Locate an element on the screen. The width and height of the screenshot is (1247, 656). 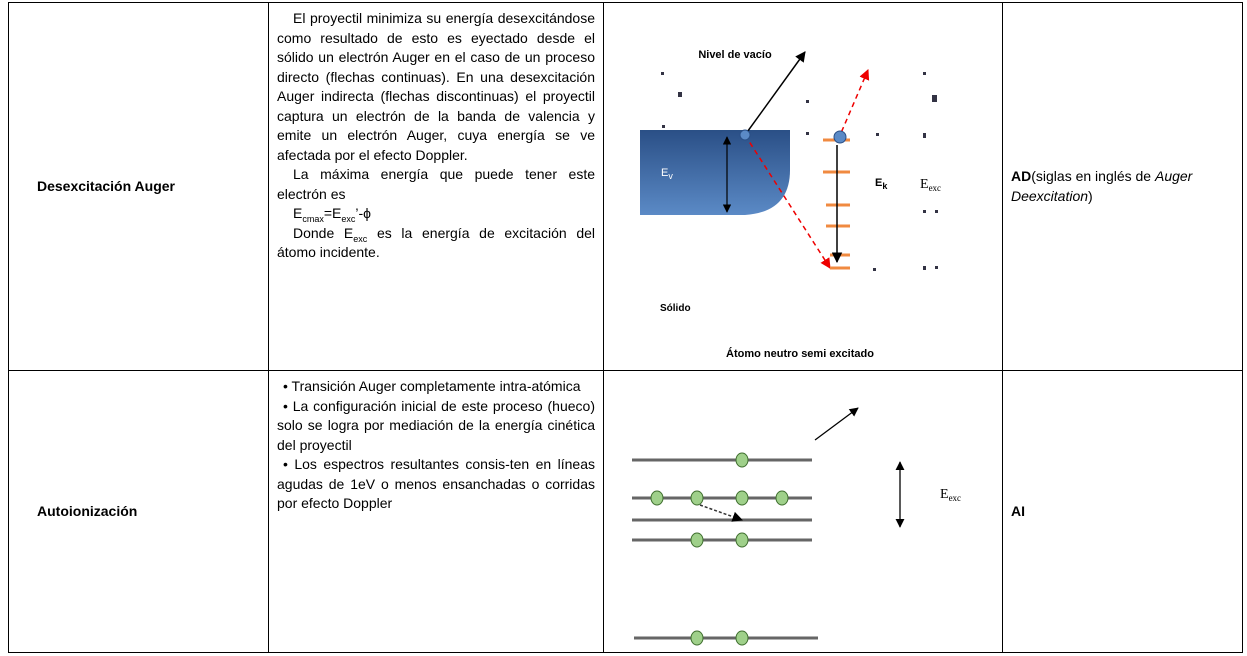
text: AI is located at coordinates (1018, 510).